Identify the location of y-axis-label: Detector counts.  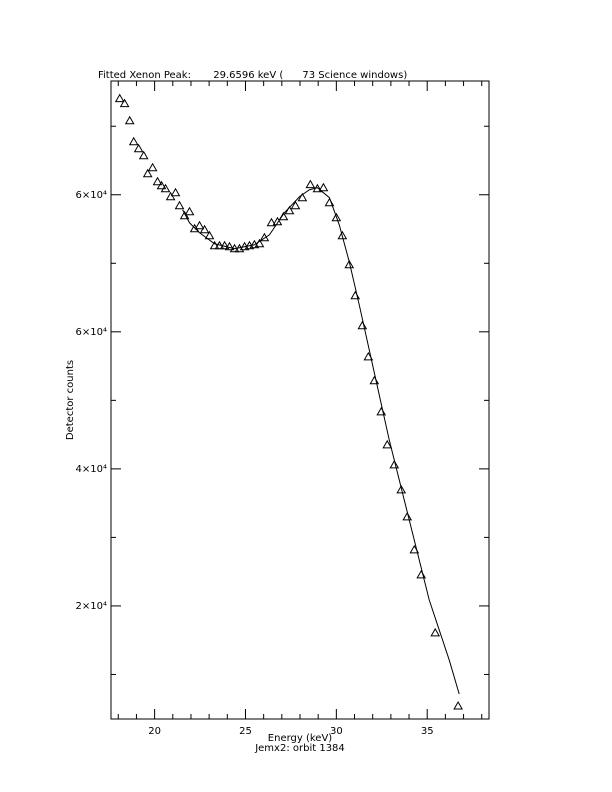
(70, 400).